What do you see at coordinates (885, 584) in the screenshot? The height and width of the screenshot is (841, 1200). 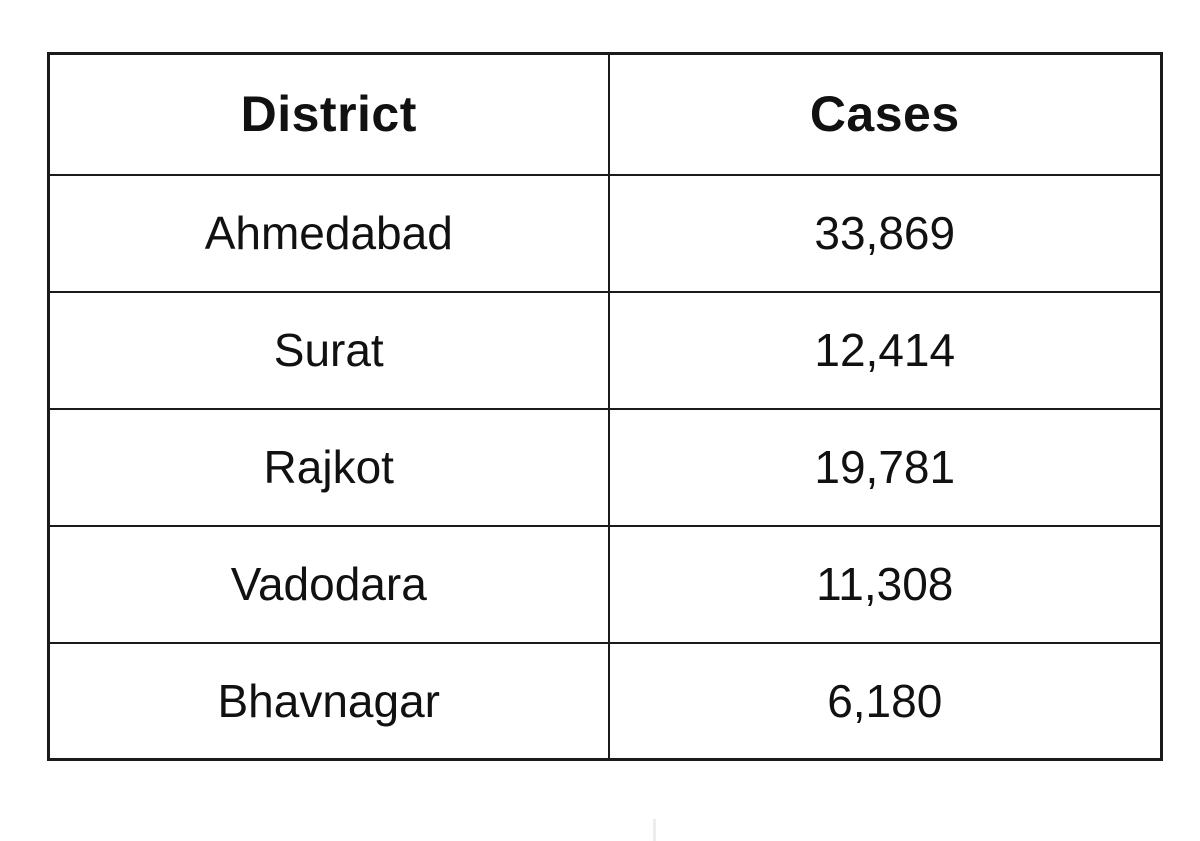 I see `cell-cases: 11,308` at bounding box center [885, 584].